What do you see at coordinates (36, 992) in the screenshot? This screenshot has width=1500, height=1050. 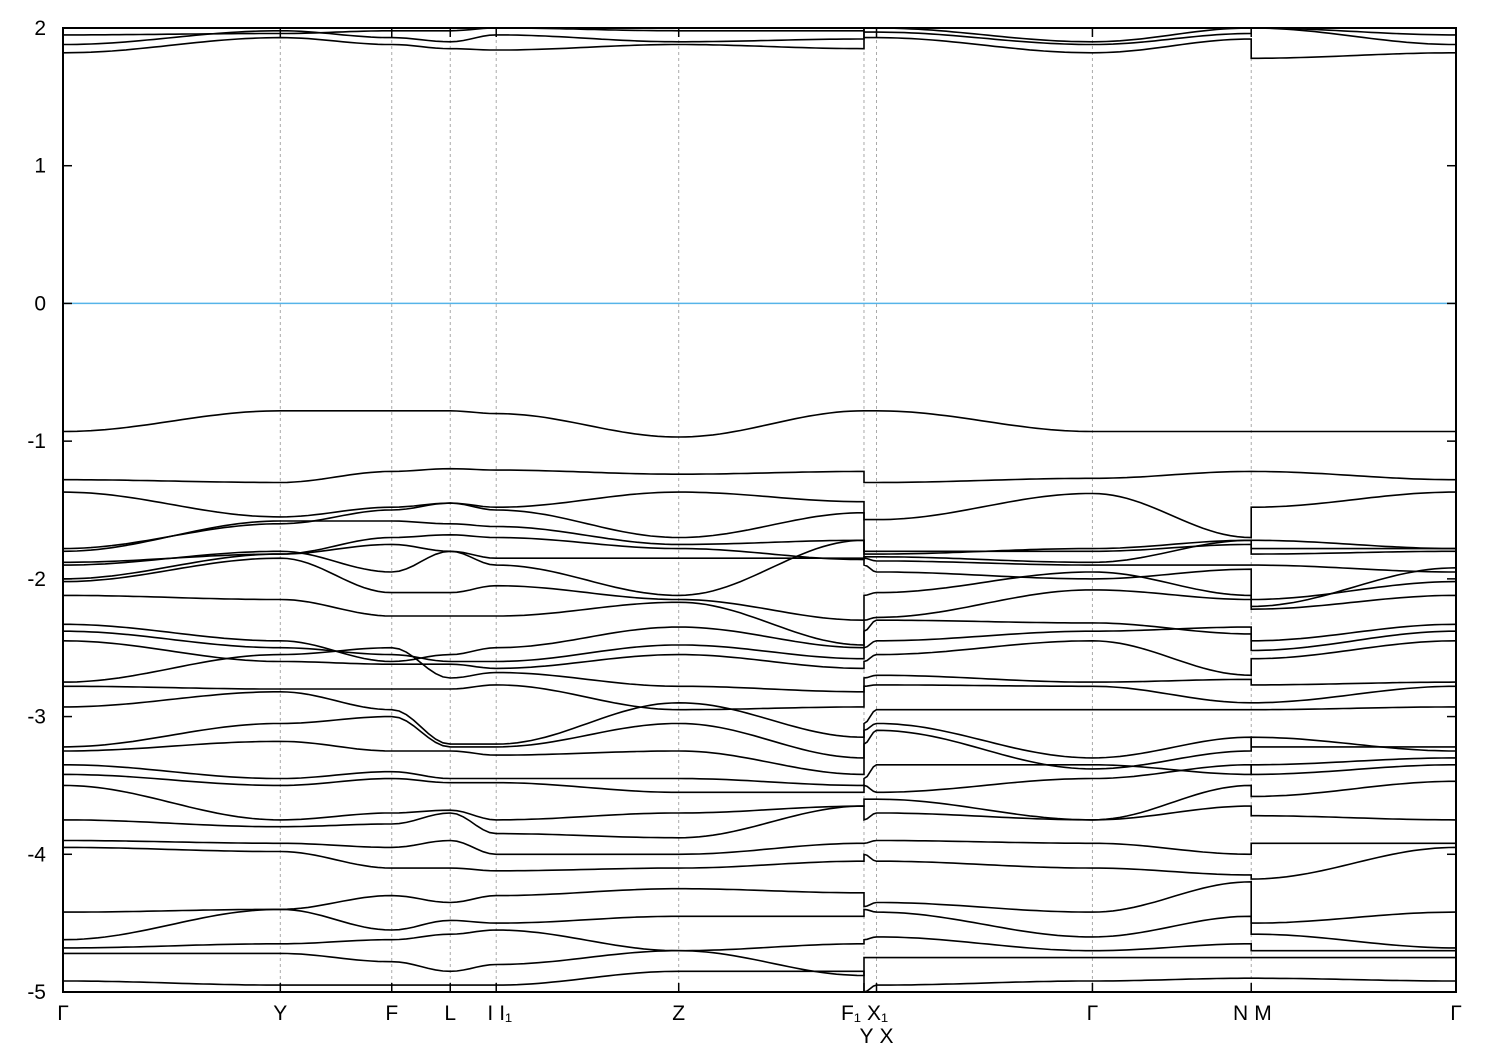 I see `y-tick-label: -5` at bounding box center [36, 992].